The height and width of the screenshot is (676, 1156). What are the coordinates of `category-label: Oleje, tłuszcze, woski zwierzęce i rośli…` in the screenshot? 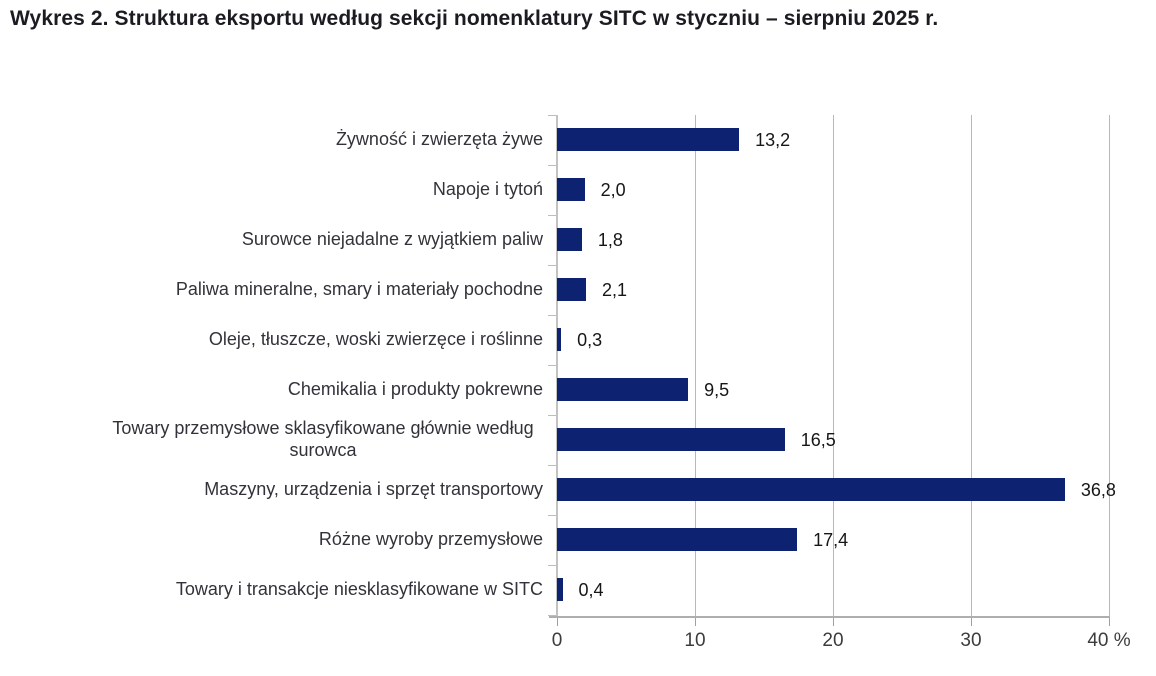 It's located at (271, 340).